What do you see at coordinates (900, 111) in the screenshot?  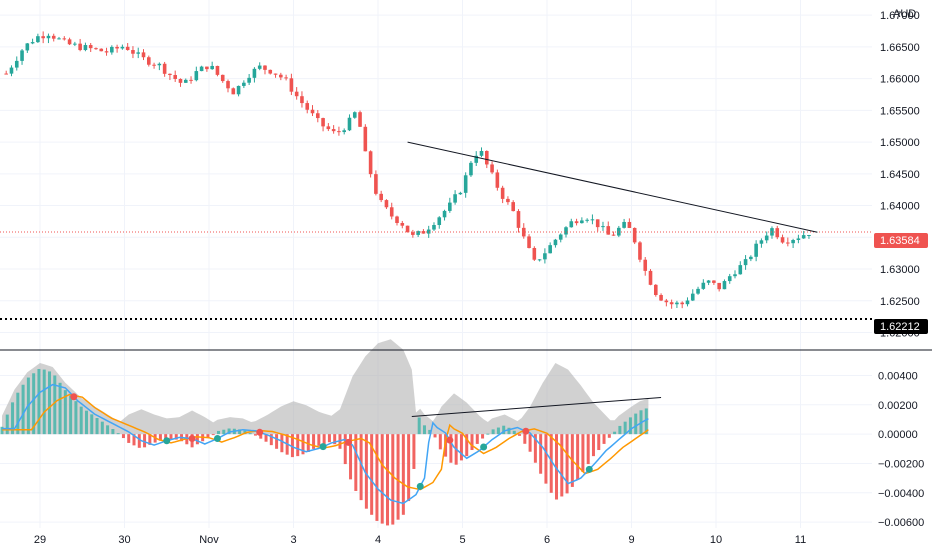 I see `price-tick-label: 1.65500` at bounding box center [900, 111].